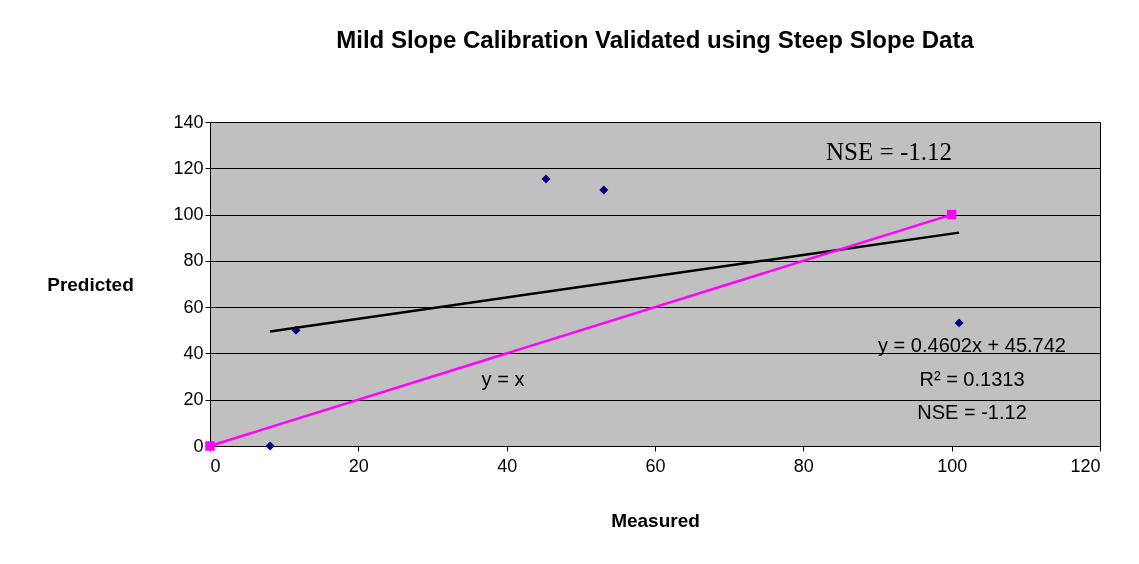  Describe the element at coordinates (90, 284) in the screenshot. I see `y-axis-title: Predicted` at that location.